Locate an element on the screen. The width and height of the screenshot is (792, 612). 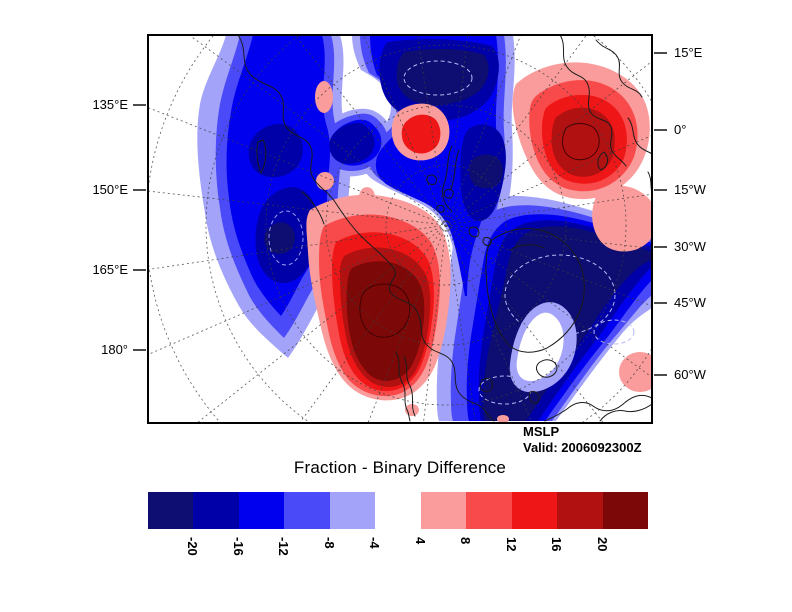
negative-tick-label: -20 is located at coordinates (193, 546).